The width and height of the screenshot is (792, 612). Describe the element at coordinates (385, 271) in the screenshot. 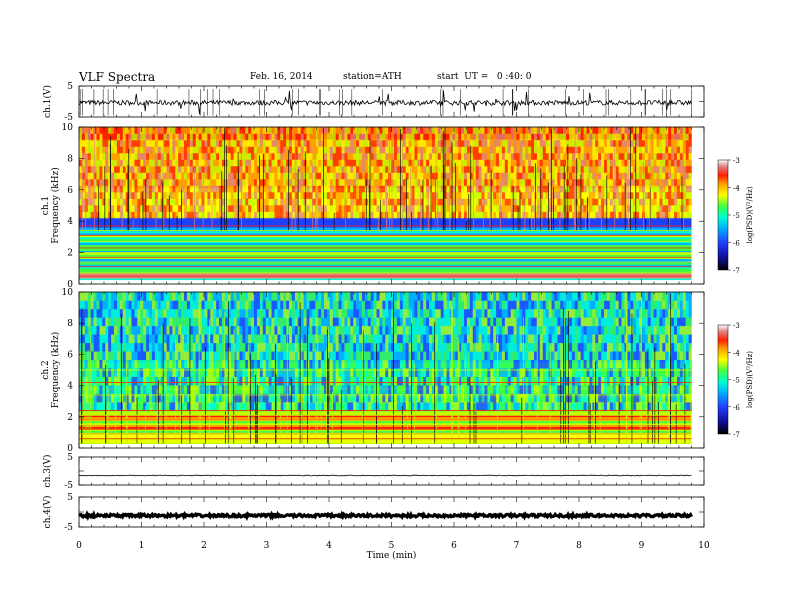

I see `spectrogram-band` at that location.